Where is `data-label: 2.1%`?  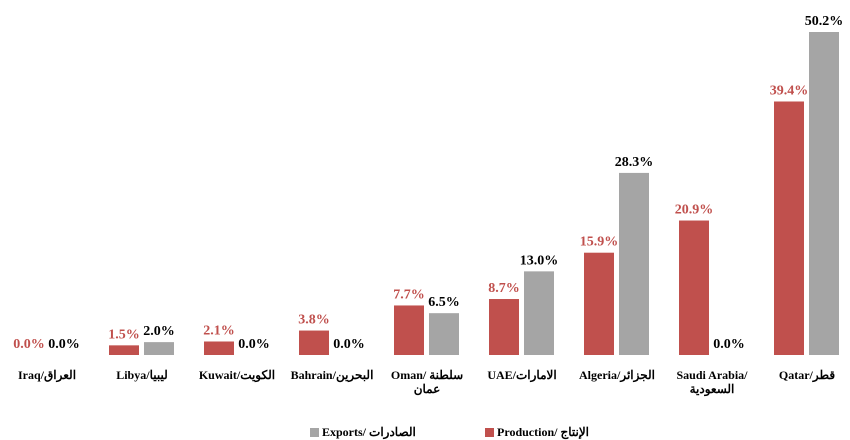
data-label: 2.1% is located at coordinates (219, 330).